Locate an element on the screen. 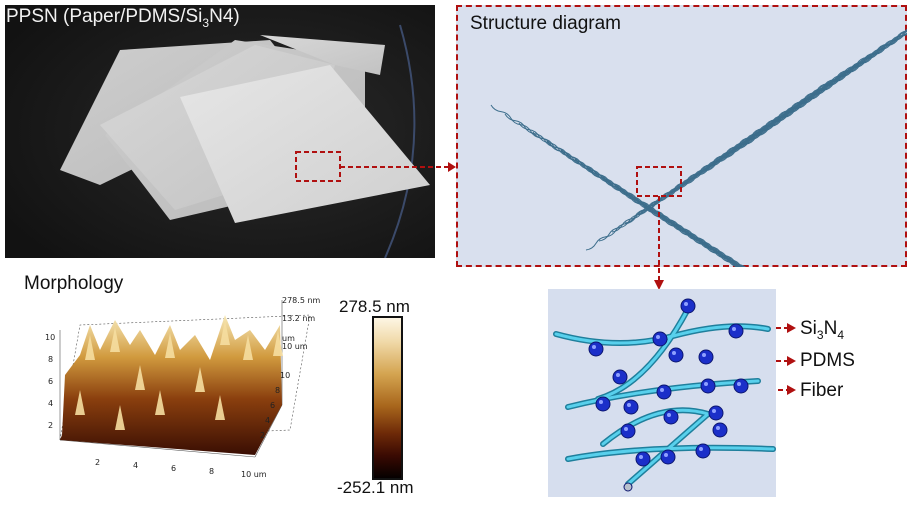 The image size is (912, 528). x-tick-label: 8 is located at coordinates (211, 471).